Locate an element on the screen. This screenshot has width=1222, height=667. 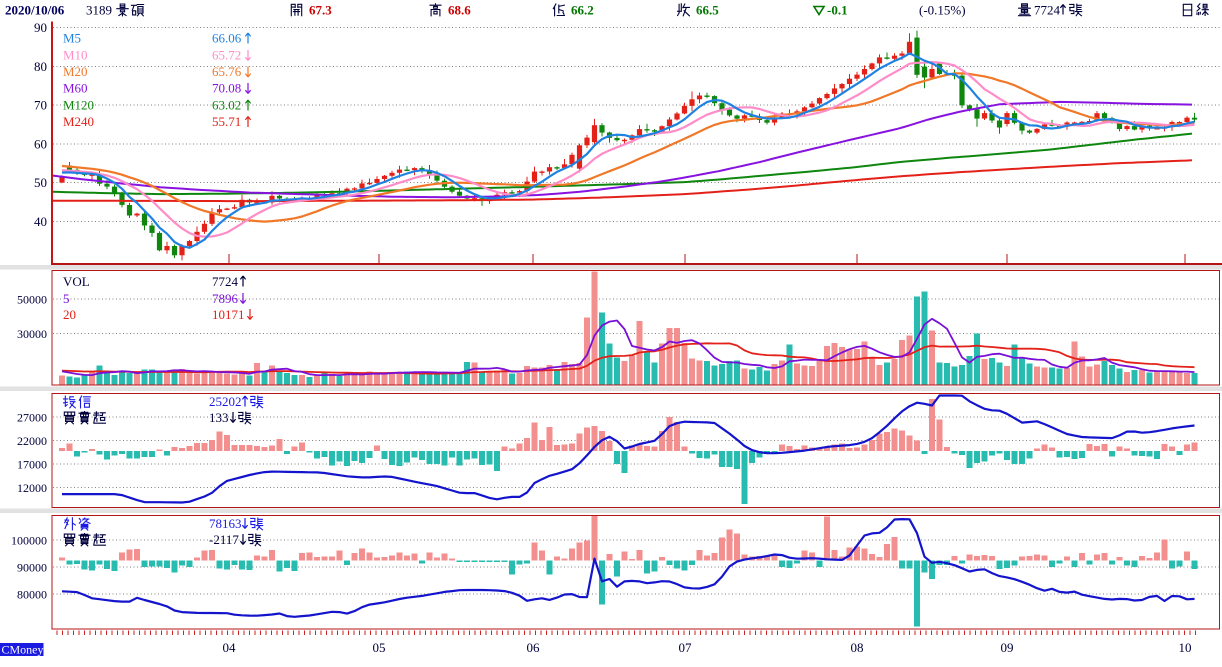
svg-text: -0.1 is located at coordinates (837, 10).